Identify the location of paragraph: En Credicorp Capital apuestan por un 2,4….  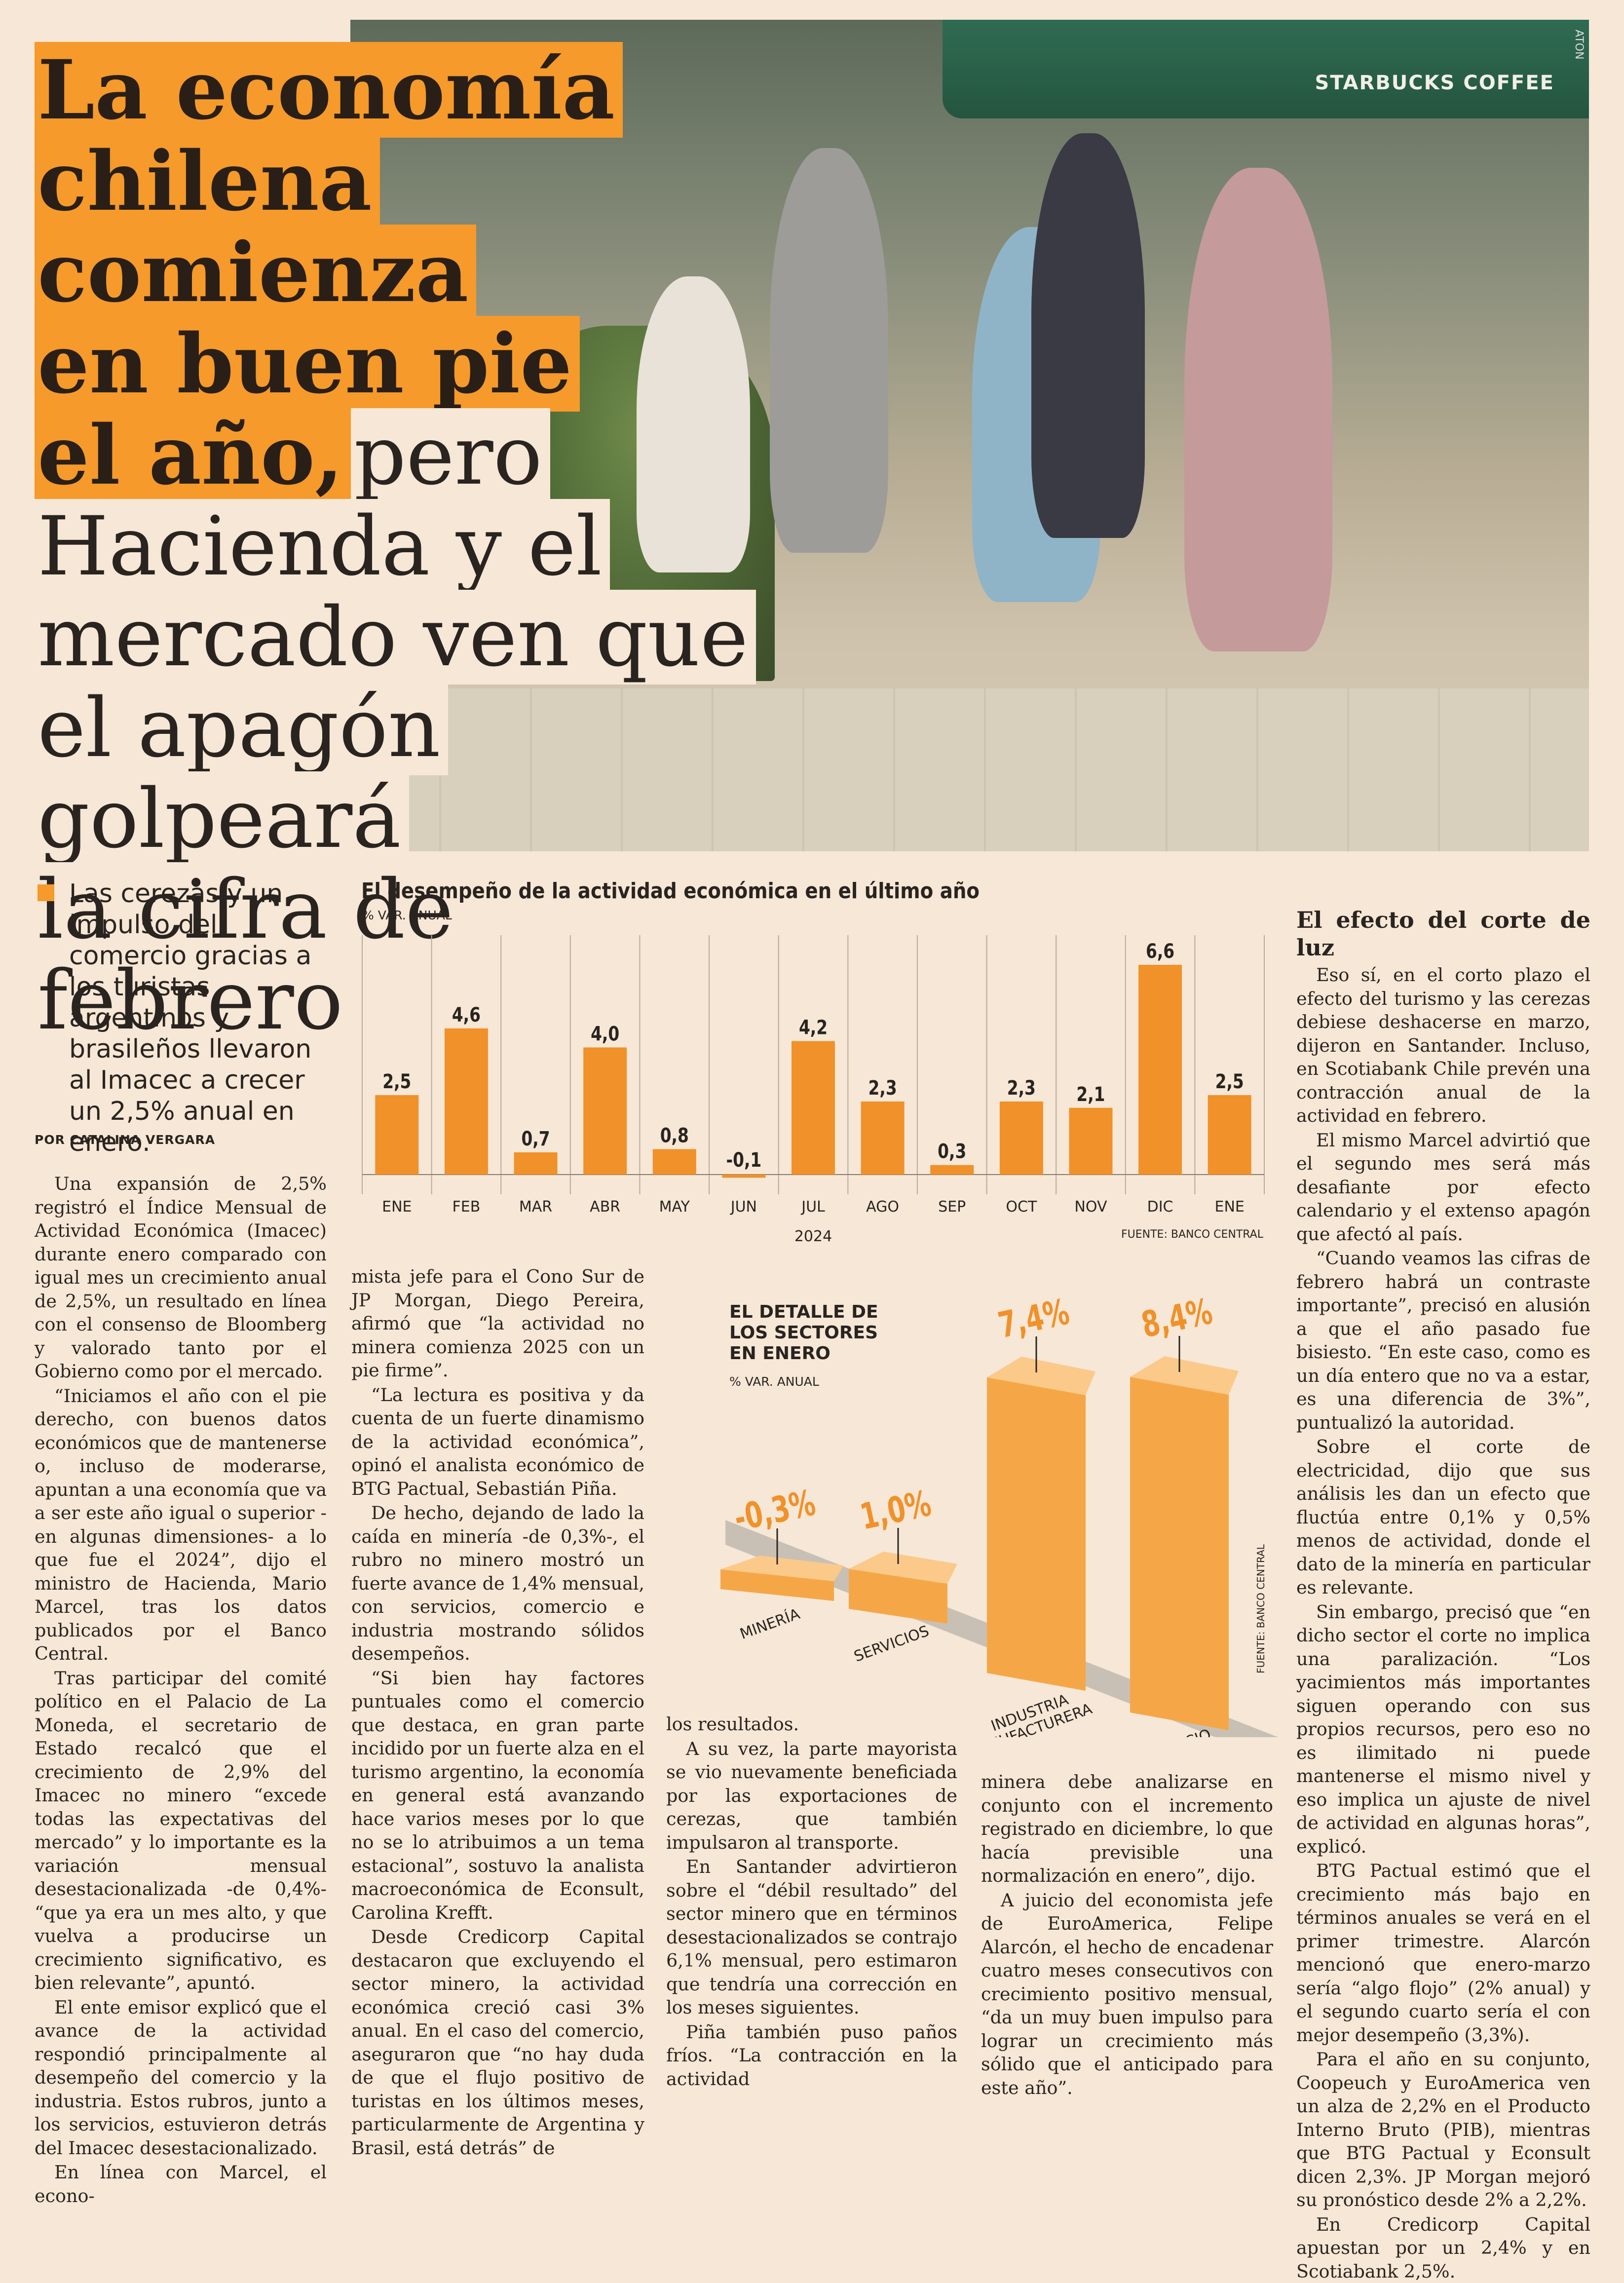
(1443, 2248).